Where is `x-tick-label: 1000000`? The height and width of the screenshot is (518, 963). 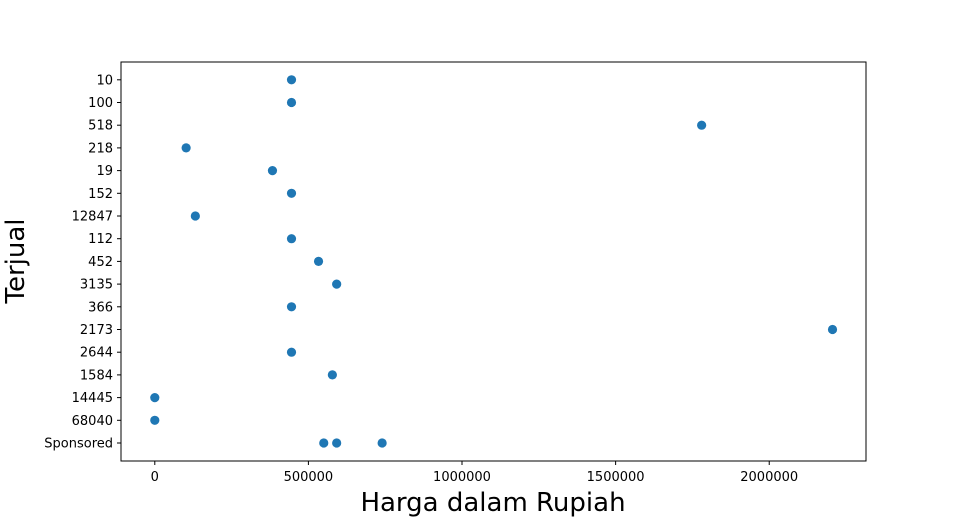
x-tick-label: 1000000 is located at coordinates (462, 477).